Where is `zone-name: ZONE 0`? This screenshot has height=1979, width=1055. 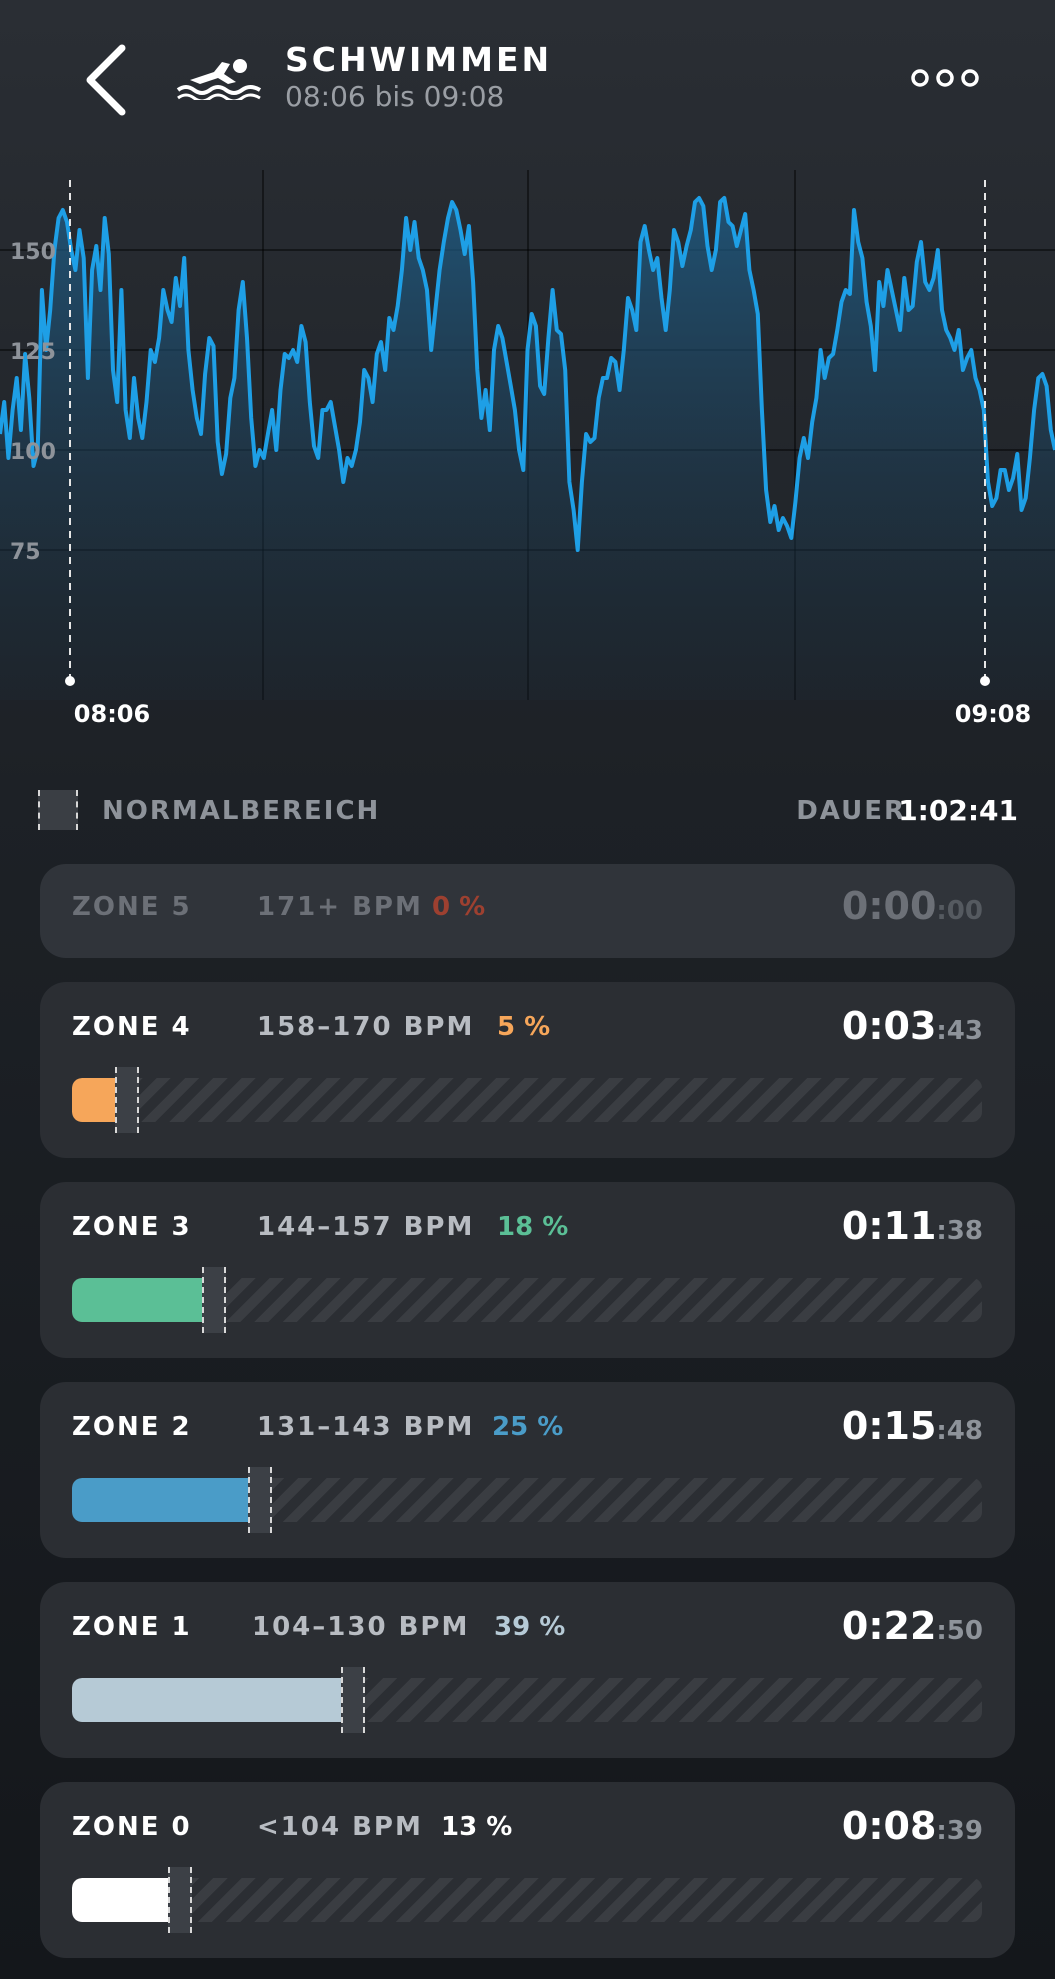 zone-name: ZONE 0 is located at coordinates (132, 1827).